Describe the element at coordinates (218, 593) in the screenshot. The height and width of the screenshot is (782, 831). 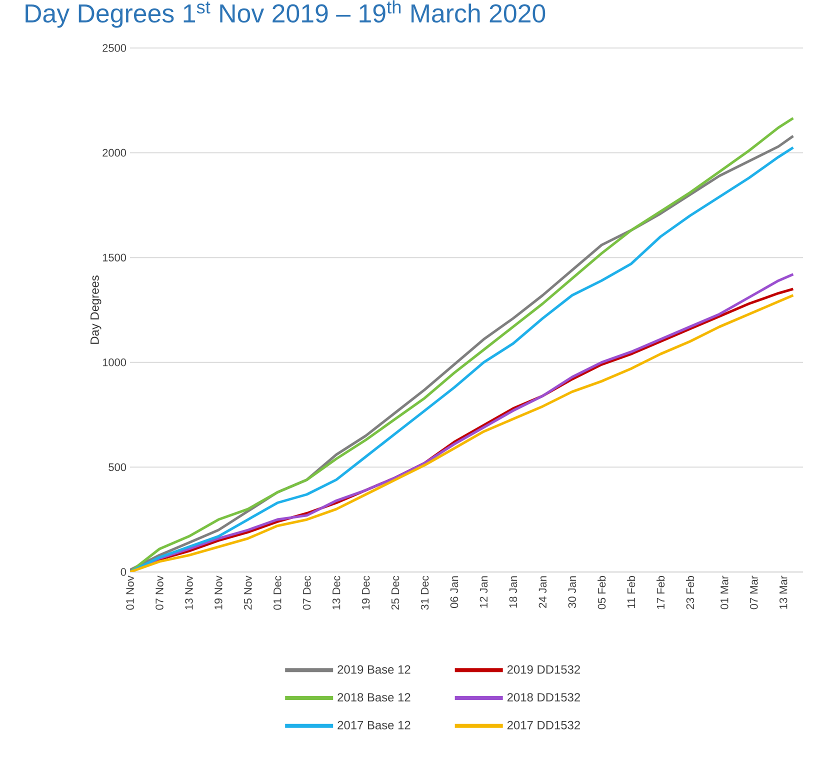
I see `x-tick-label: 19 Nov` at that location.